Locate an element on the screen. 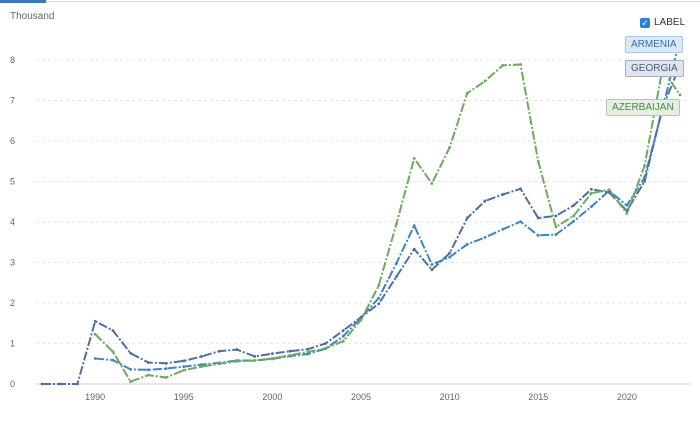 The width and height of the screenshot is (700, 439). point-armenia-1992 is located at coordinates (131, 369).